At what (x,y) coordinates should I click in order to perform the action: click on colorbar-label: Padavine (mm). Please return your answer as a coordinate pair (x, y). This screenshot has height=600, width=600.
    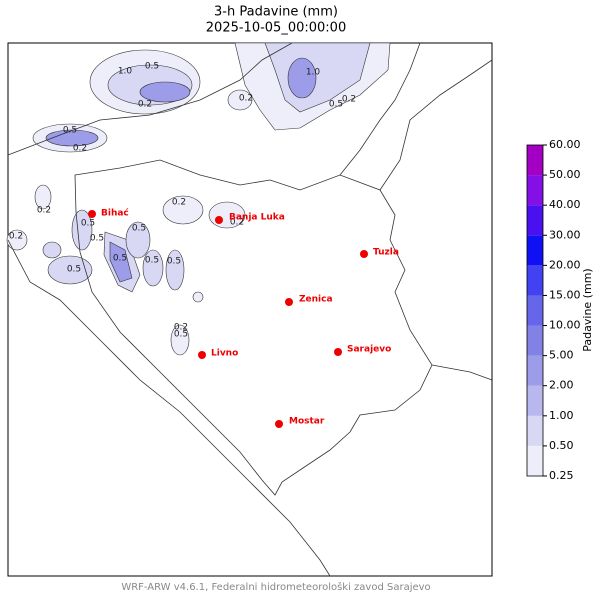
    Looking at the image, I should click on (587, 309).